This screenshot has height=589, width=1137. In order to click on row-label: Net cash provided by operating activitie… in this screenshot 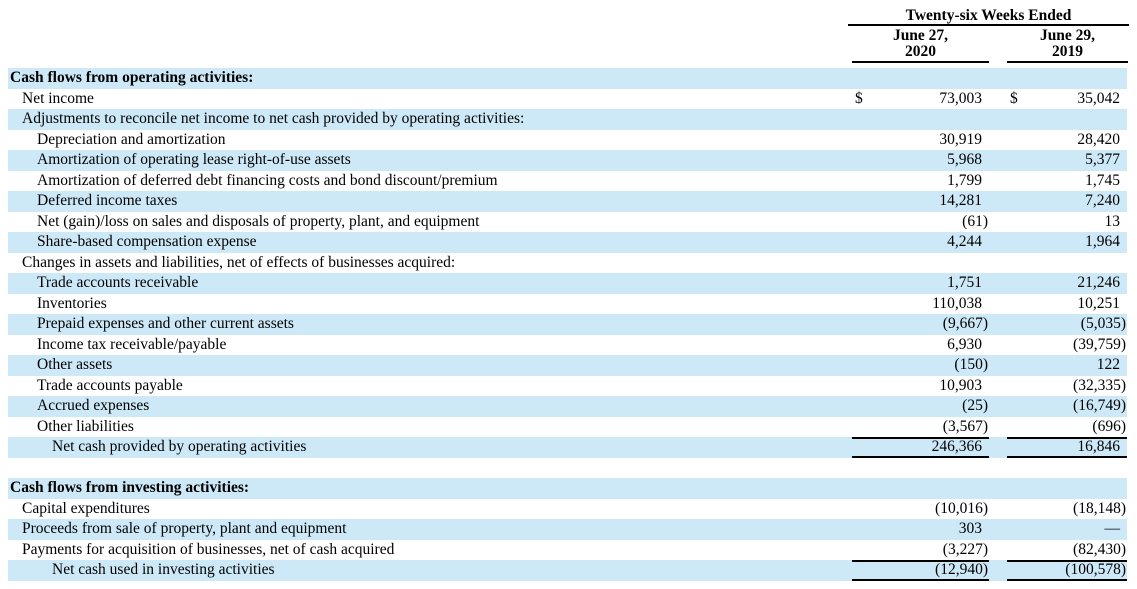, I will do `click(179, 447)`.